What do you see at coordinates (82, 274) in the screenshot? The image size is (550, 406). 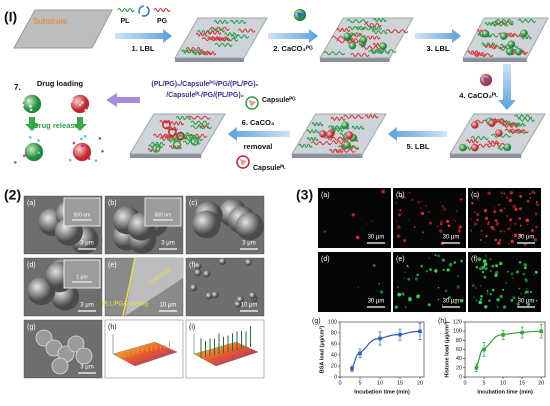 I see `inset` at bounding box center [82, 274].